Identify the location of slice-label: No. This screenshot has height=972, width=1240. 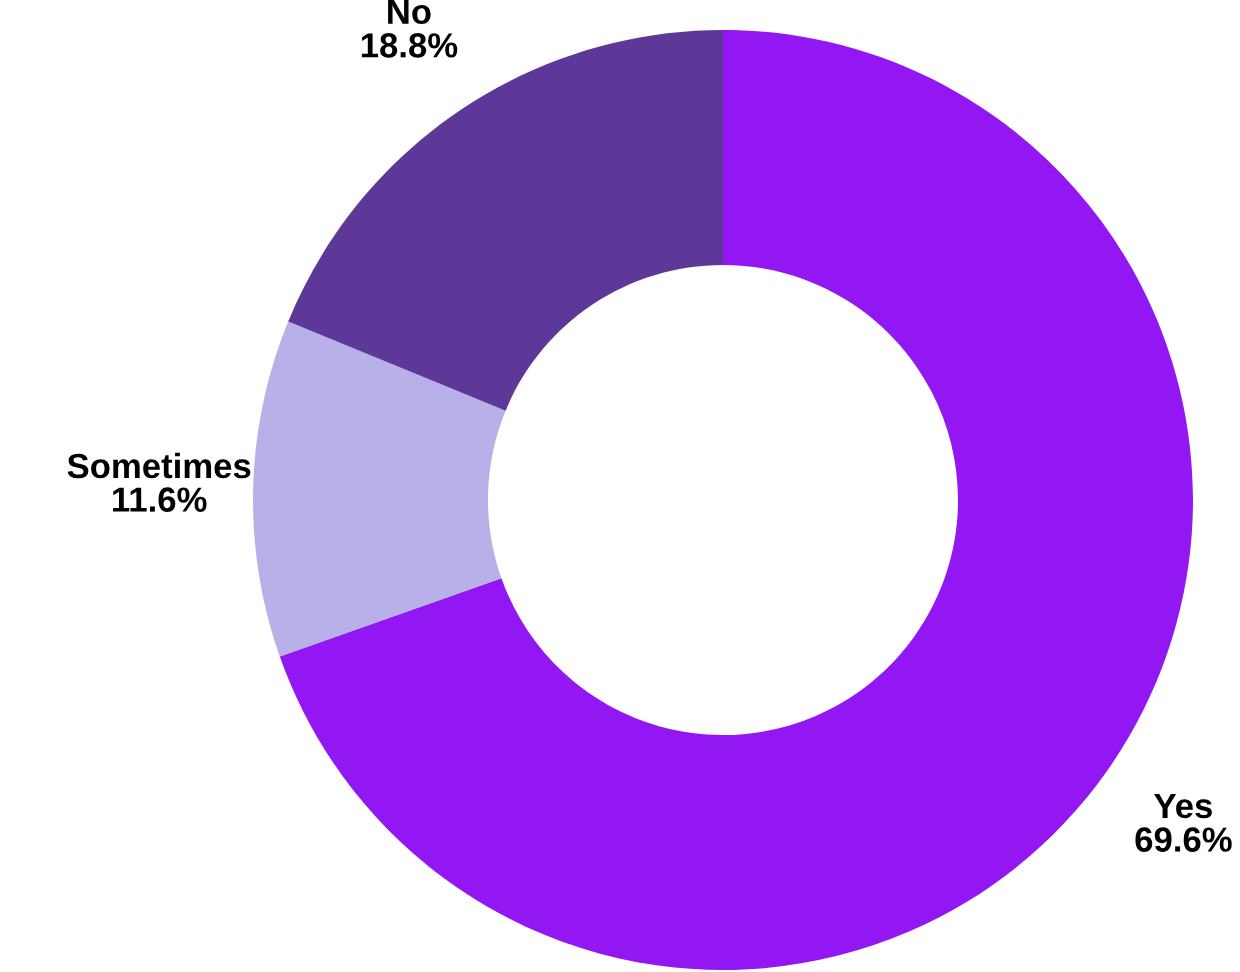
(409, 12).